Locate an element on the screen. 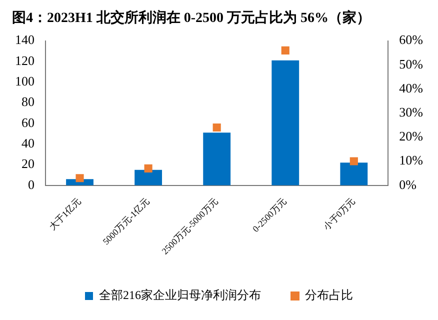  y-tick-label: 80 is located at coordinates (28, 102).